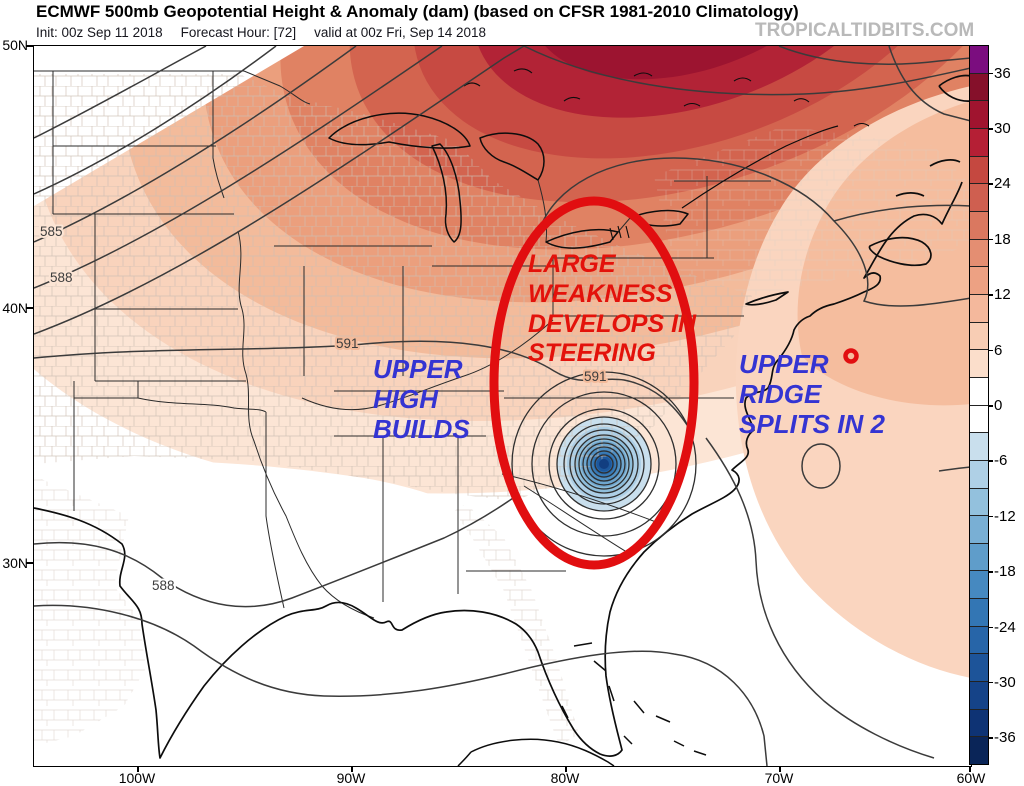 The height and width of the screenshot is (786, 1024). What do you see at coordinates (1002, 73) in the screenshot?
I see `colorbar-tick-label: 36` at bounding box center [1002, 73].